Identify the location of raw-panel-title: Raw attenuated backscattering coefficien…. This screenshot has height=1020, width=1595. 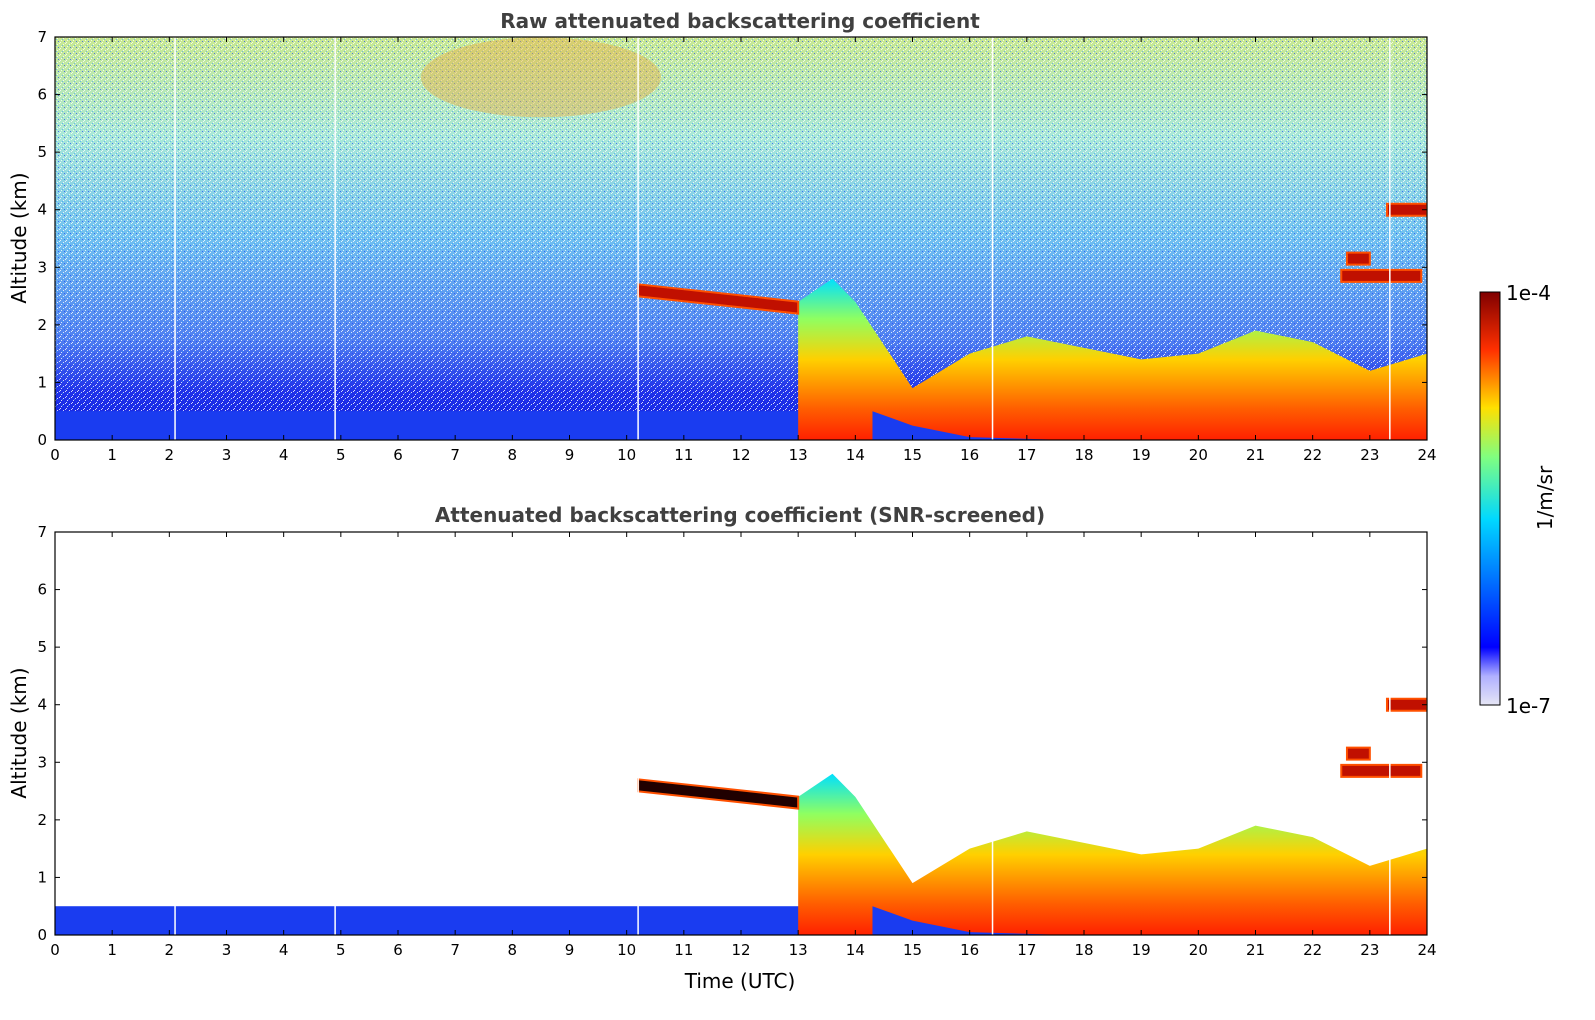
(740, 21).